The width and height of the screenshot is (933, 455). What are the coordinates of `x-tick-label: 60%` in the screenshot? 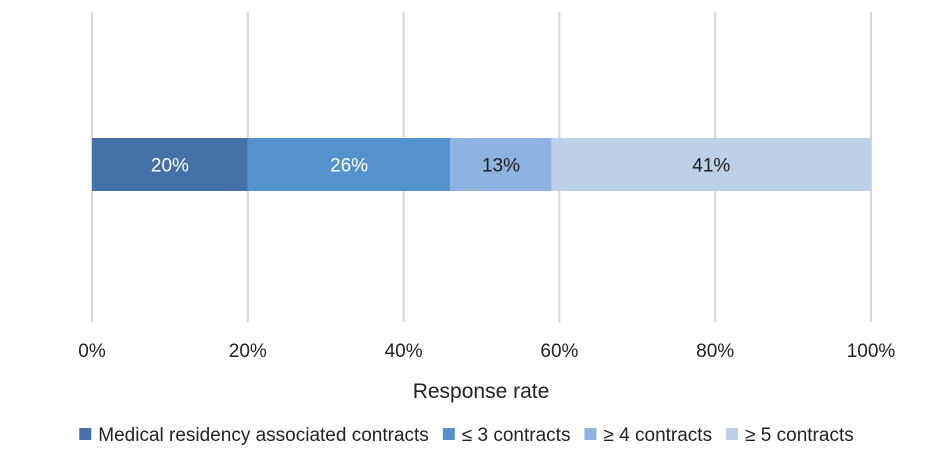 It's located at (559, 351).